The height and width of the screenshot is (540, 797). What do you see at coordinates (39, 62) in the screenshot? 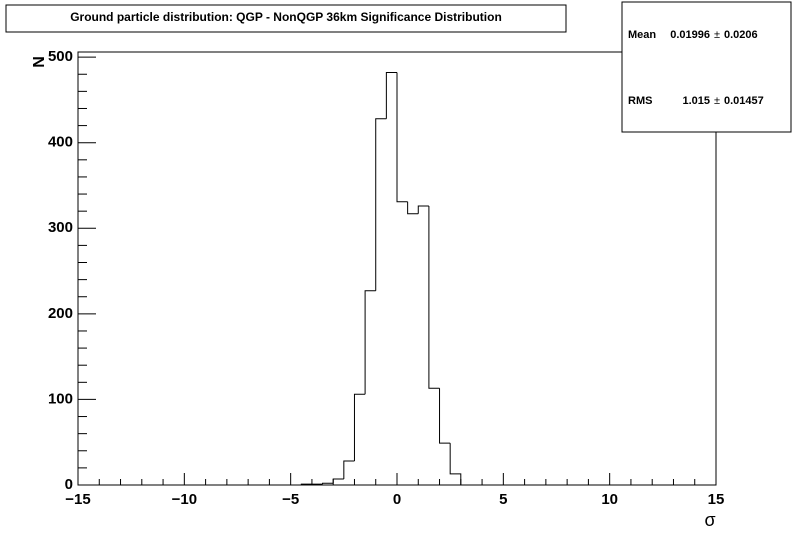
I see `y-axis-label: N` at bounding box center [39, 62].